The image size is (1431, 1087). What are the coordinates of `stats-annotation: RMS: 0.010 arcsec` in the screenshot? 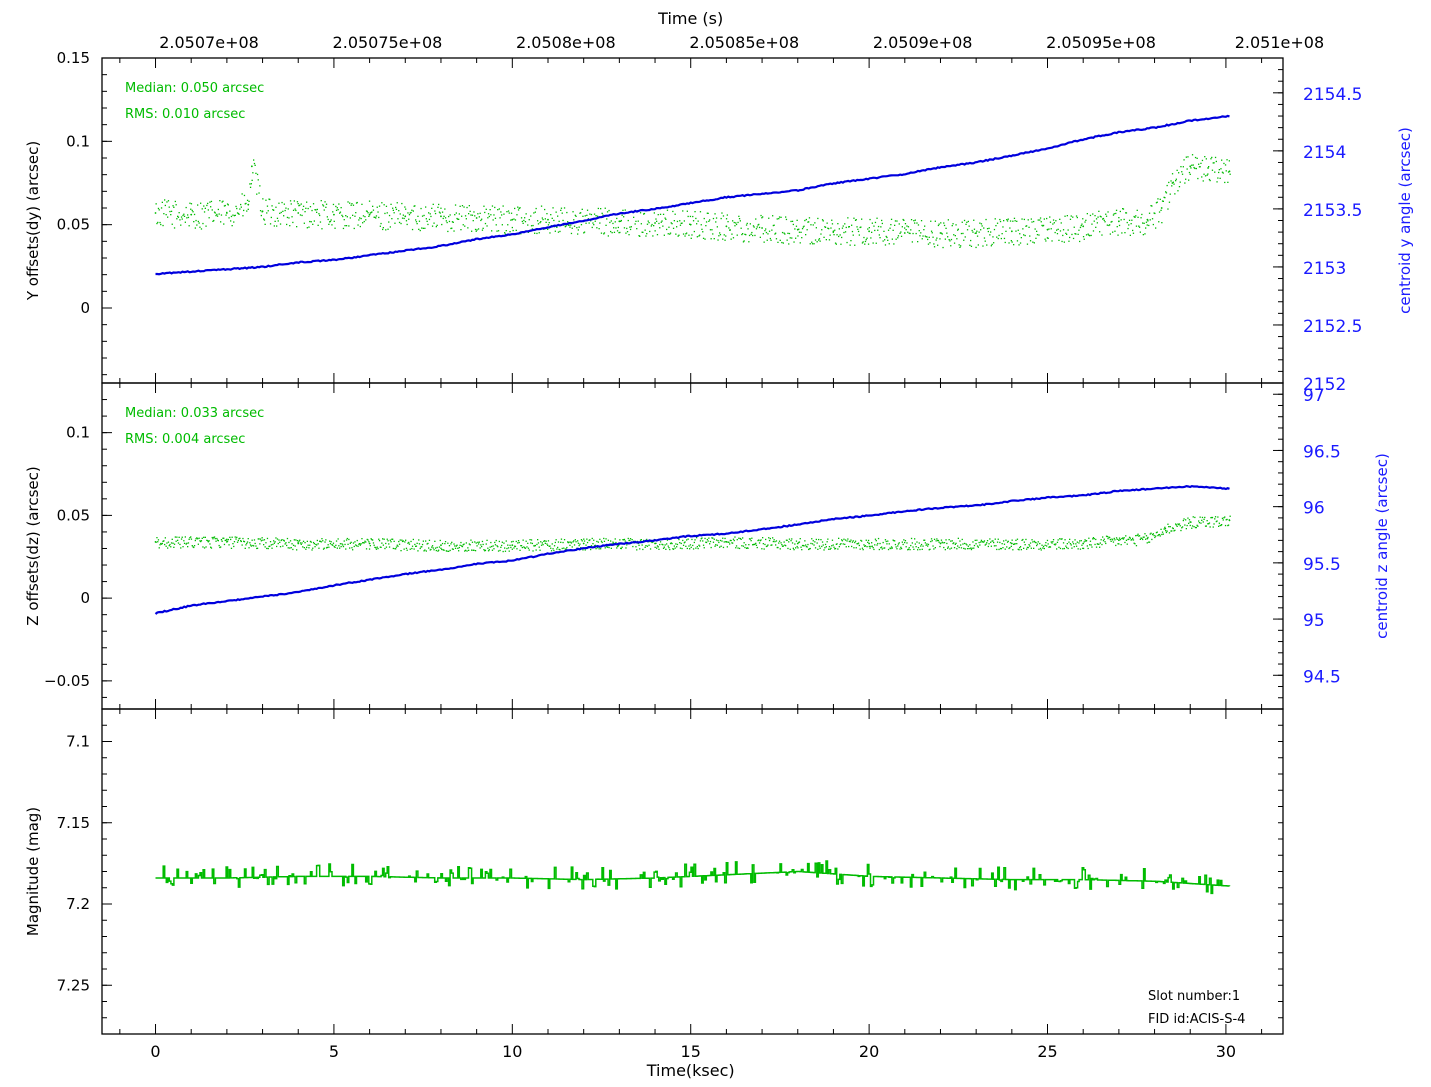 It's located at (185, 114).